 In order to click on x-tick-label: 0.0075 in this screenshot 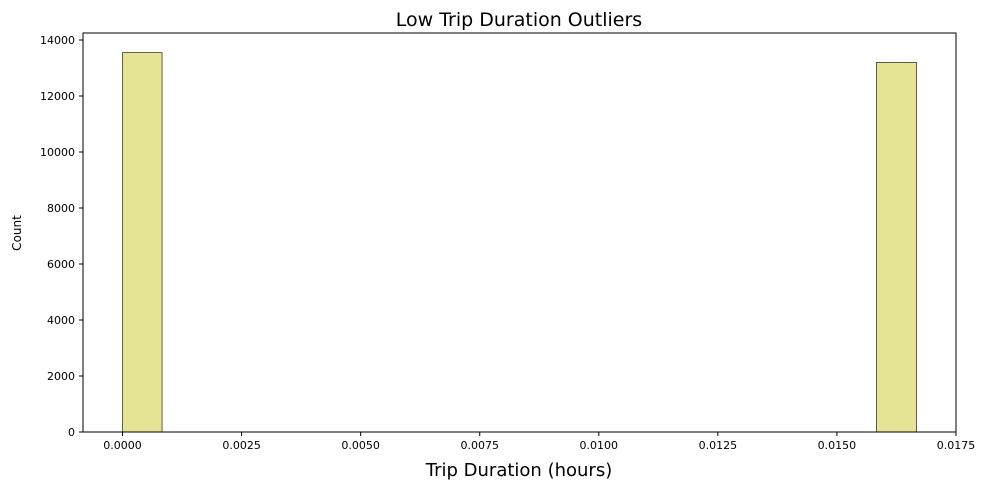, I will do `click(479, 445)`.